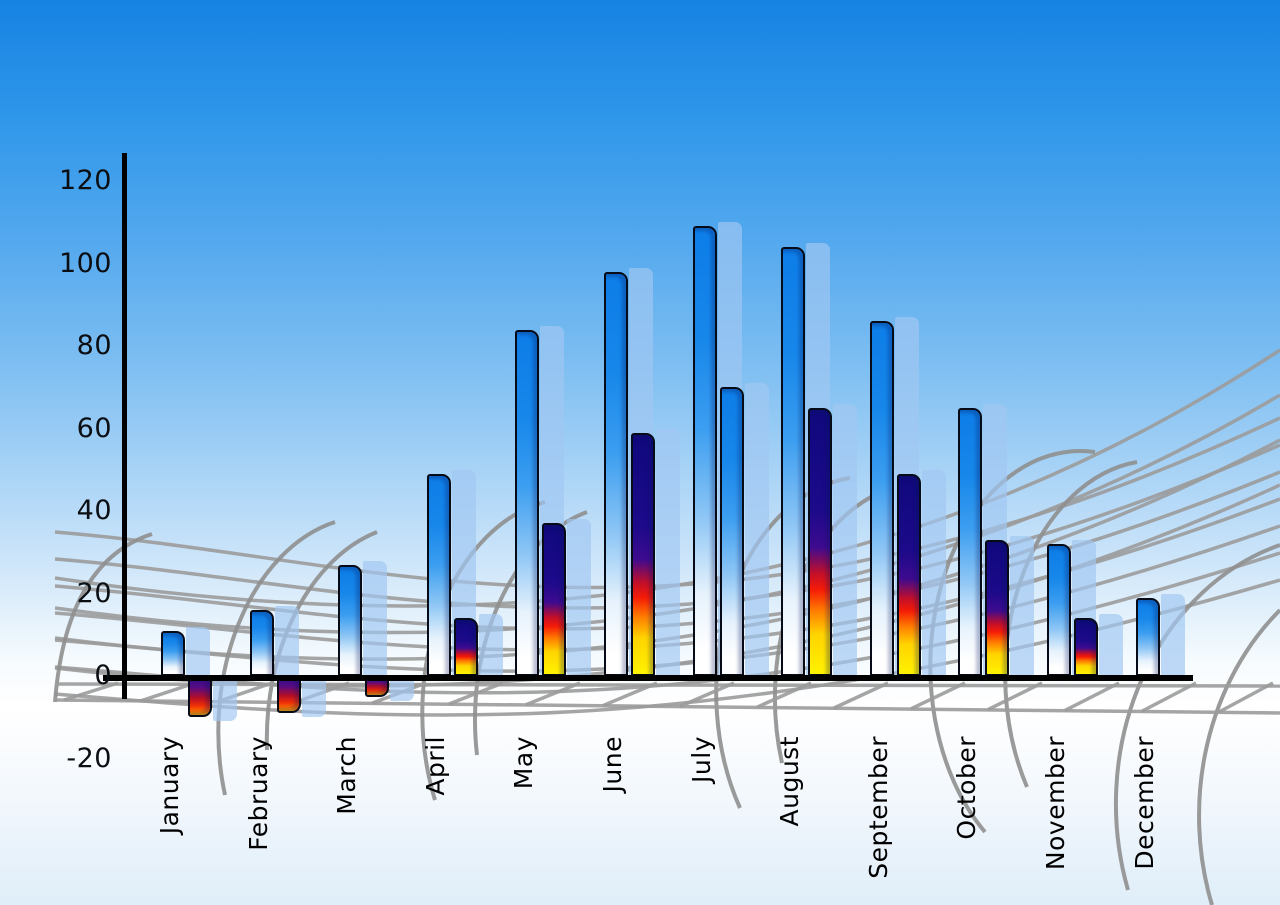 This screenshot has width=1280, height=905. What do you see at coordinates (286, 641) in the screenshot?
I see `shadow-february-series1` at bounding box center [286, 641].